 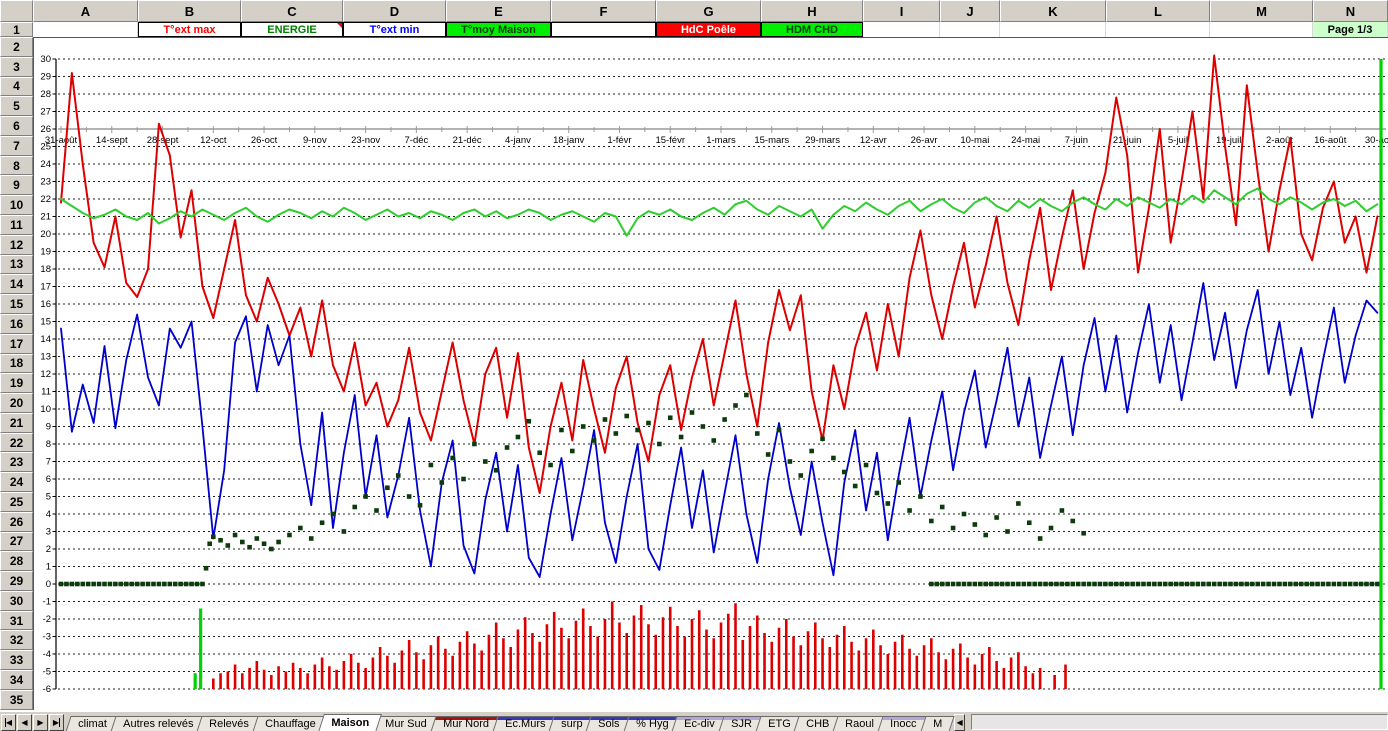 I want to click on select-all-corner, so click(x=16, y=11).